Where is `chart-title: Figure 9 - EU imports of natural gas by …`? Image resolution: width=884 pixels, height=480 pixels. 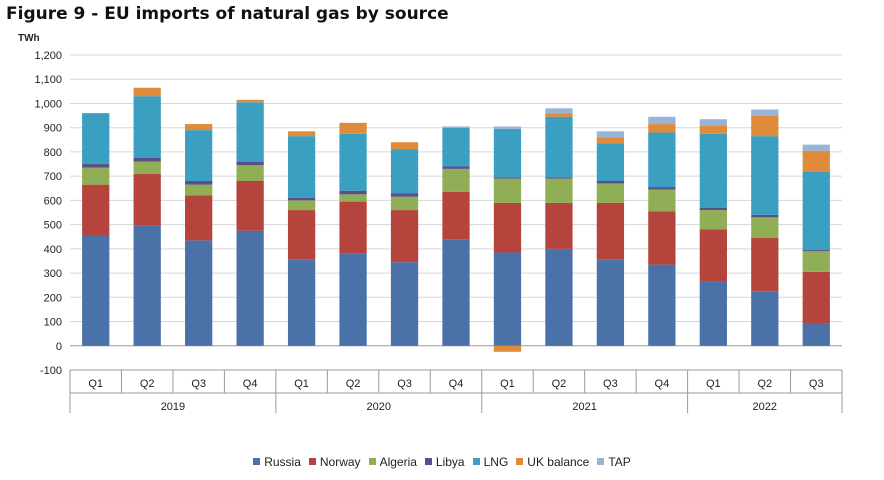
chart-title: Figure 9 - EU imports of natural gas by … is located at coordinates (227, 14).